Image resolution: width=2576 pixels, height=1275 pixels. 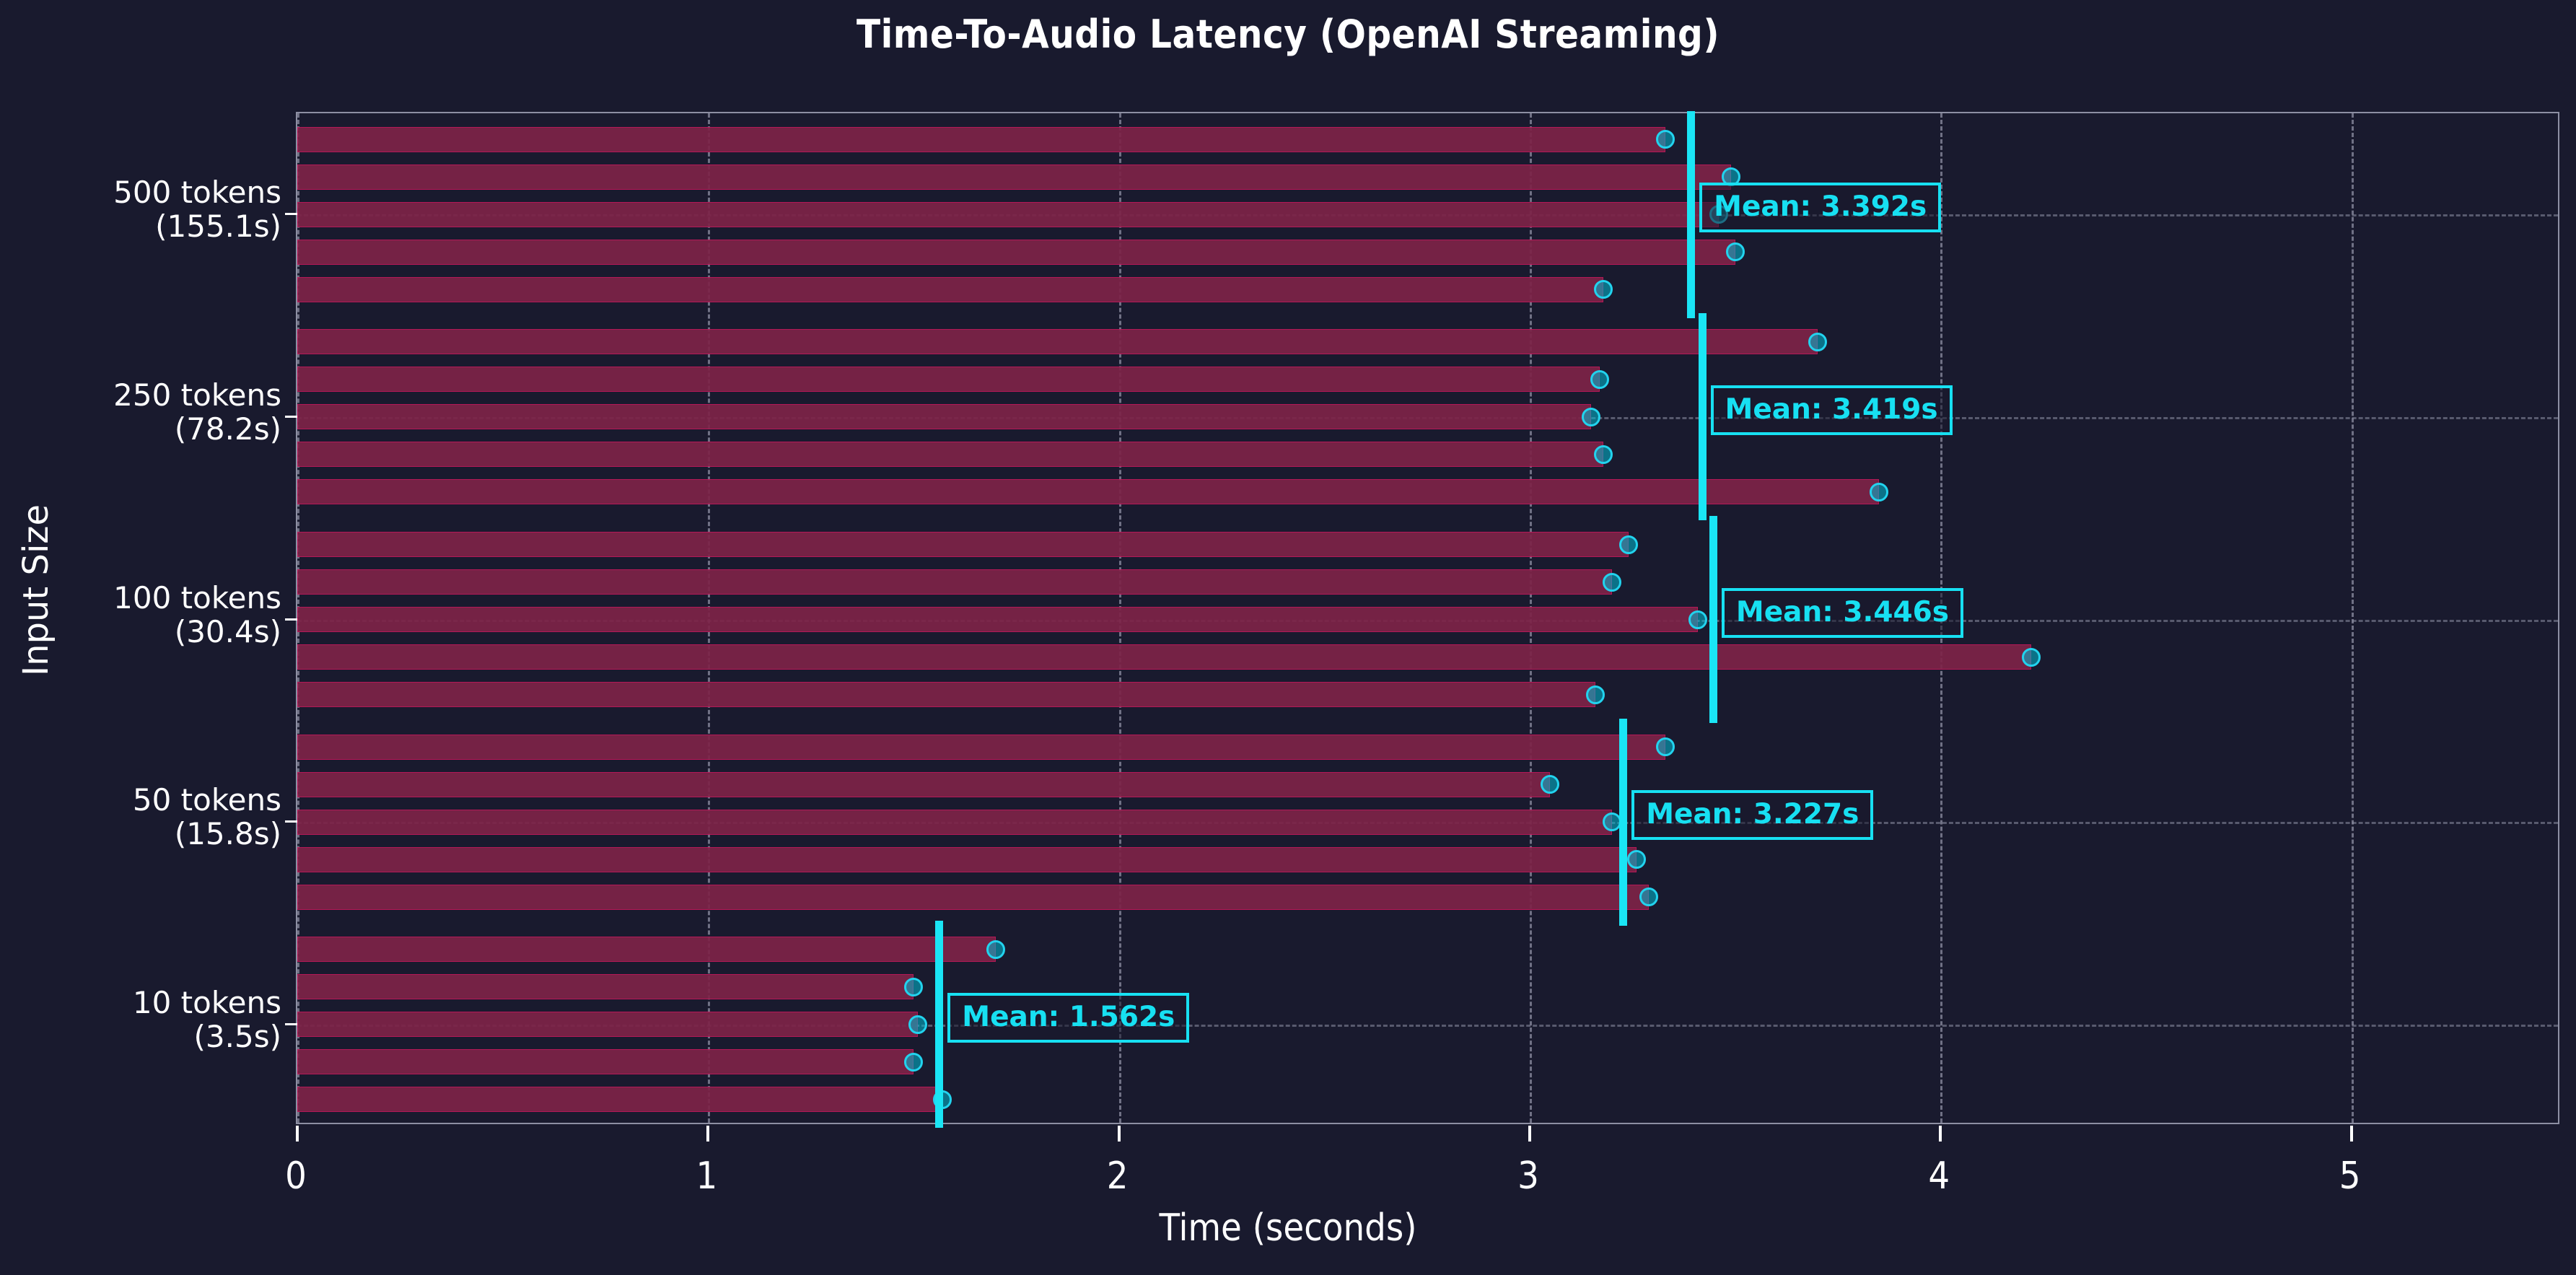 I want to click on x-tick-label: 4, so click(x=1939, y=1176).